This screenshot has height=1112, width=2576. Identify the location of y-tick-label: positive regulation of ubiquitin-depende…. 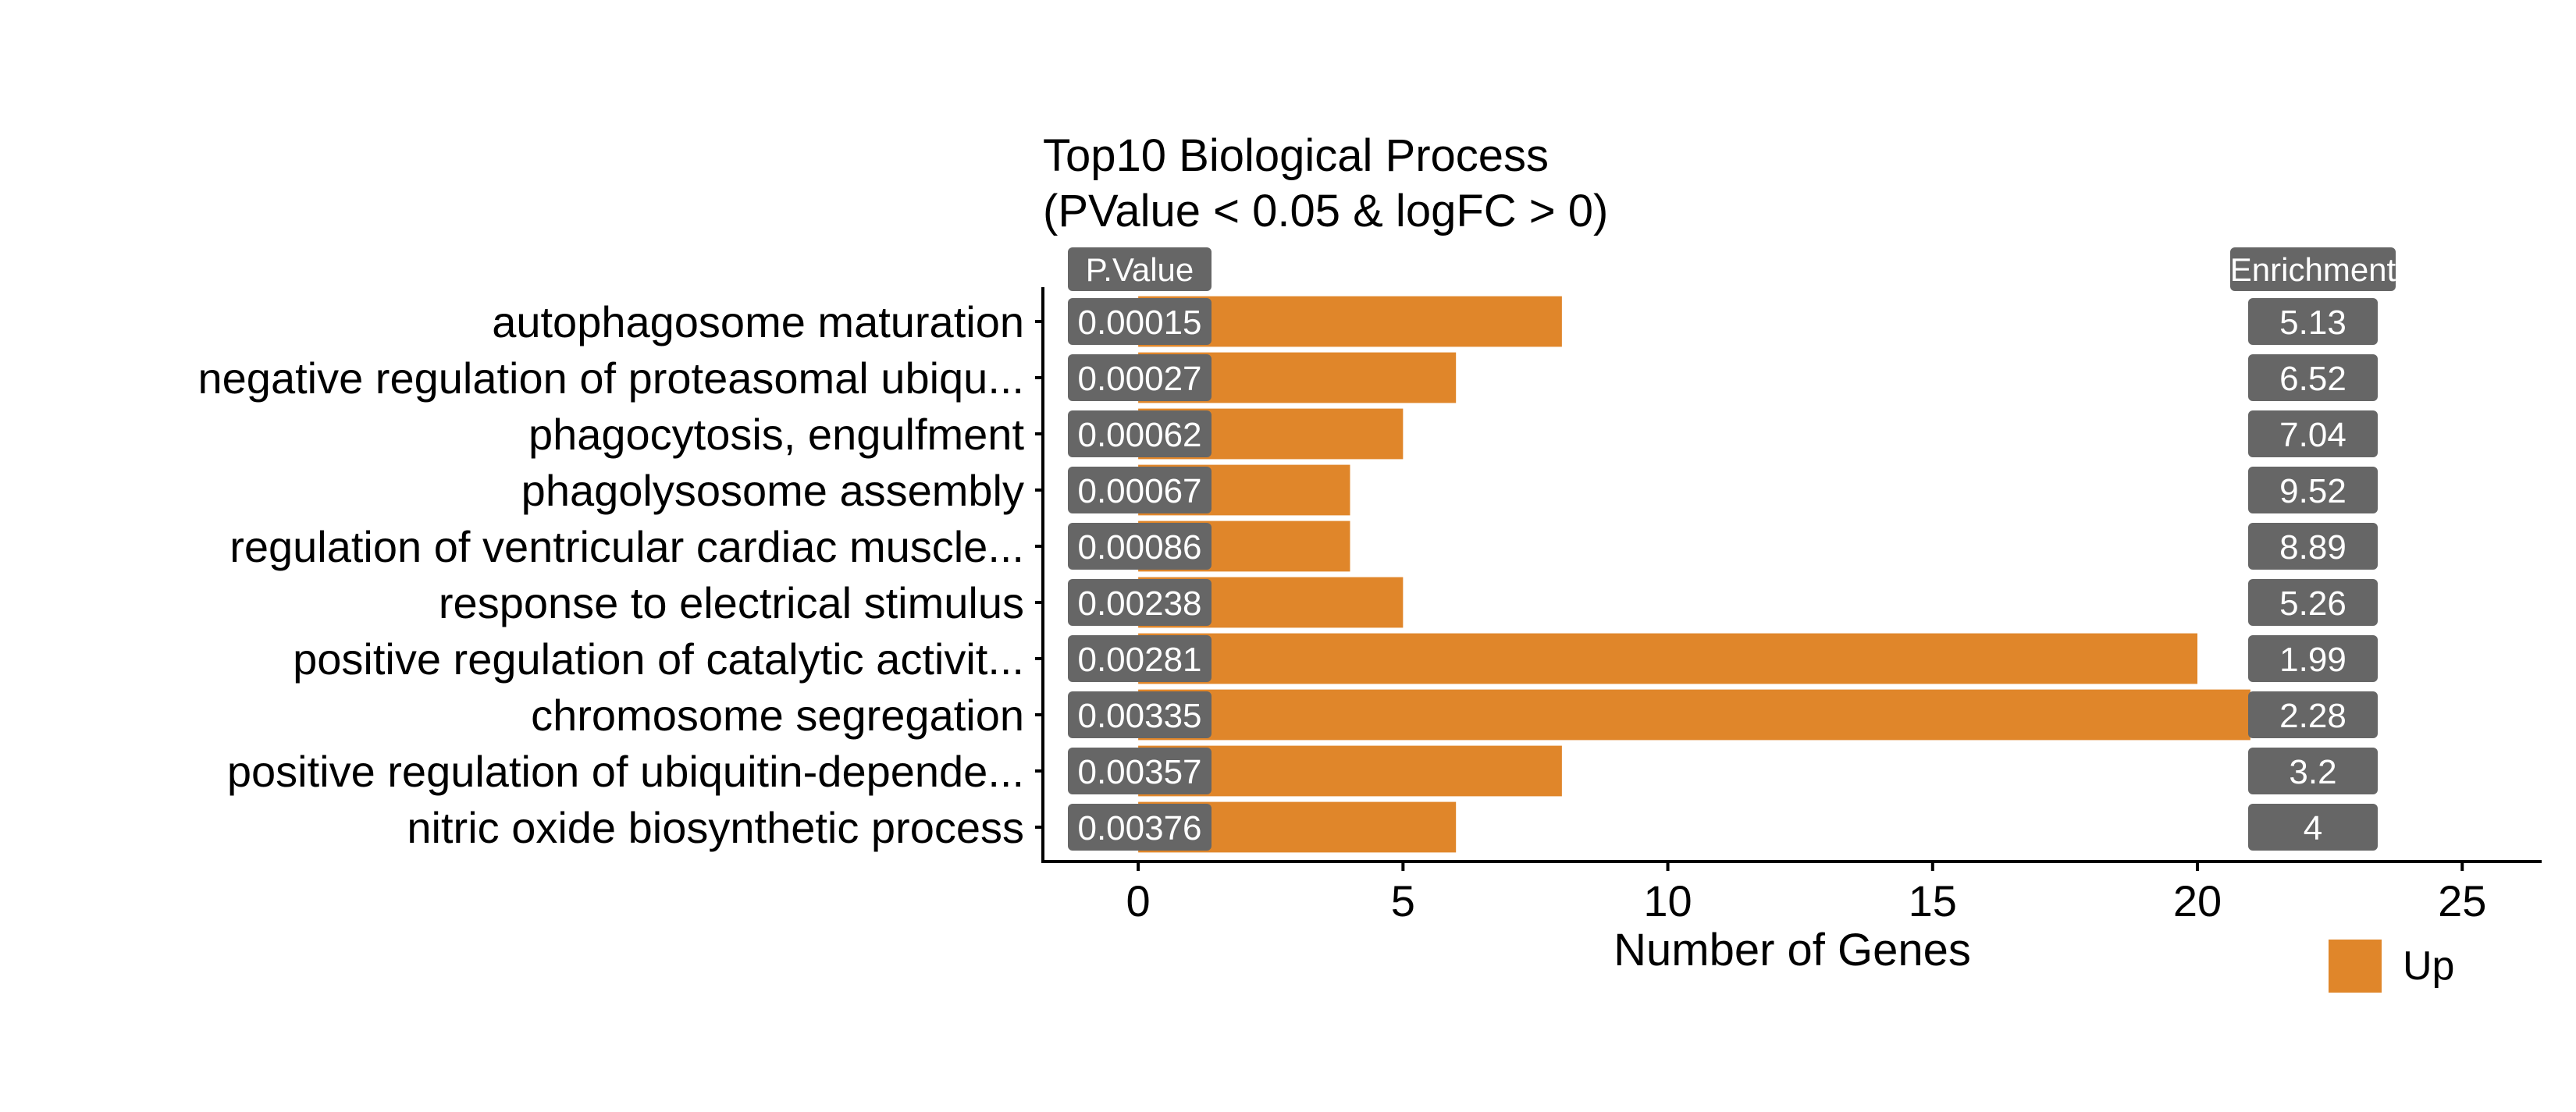
(625, 771).